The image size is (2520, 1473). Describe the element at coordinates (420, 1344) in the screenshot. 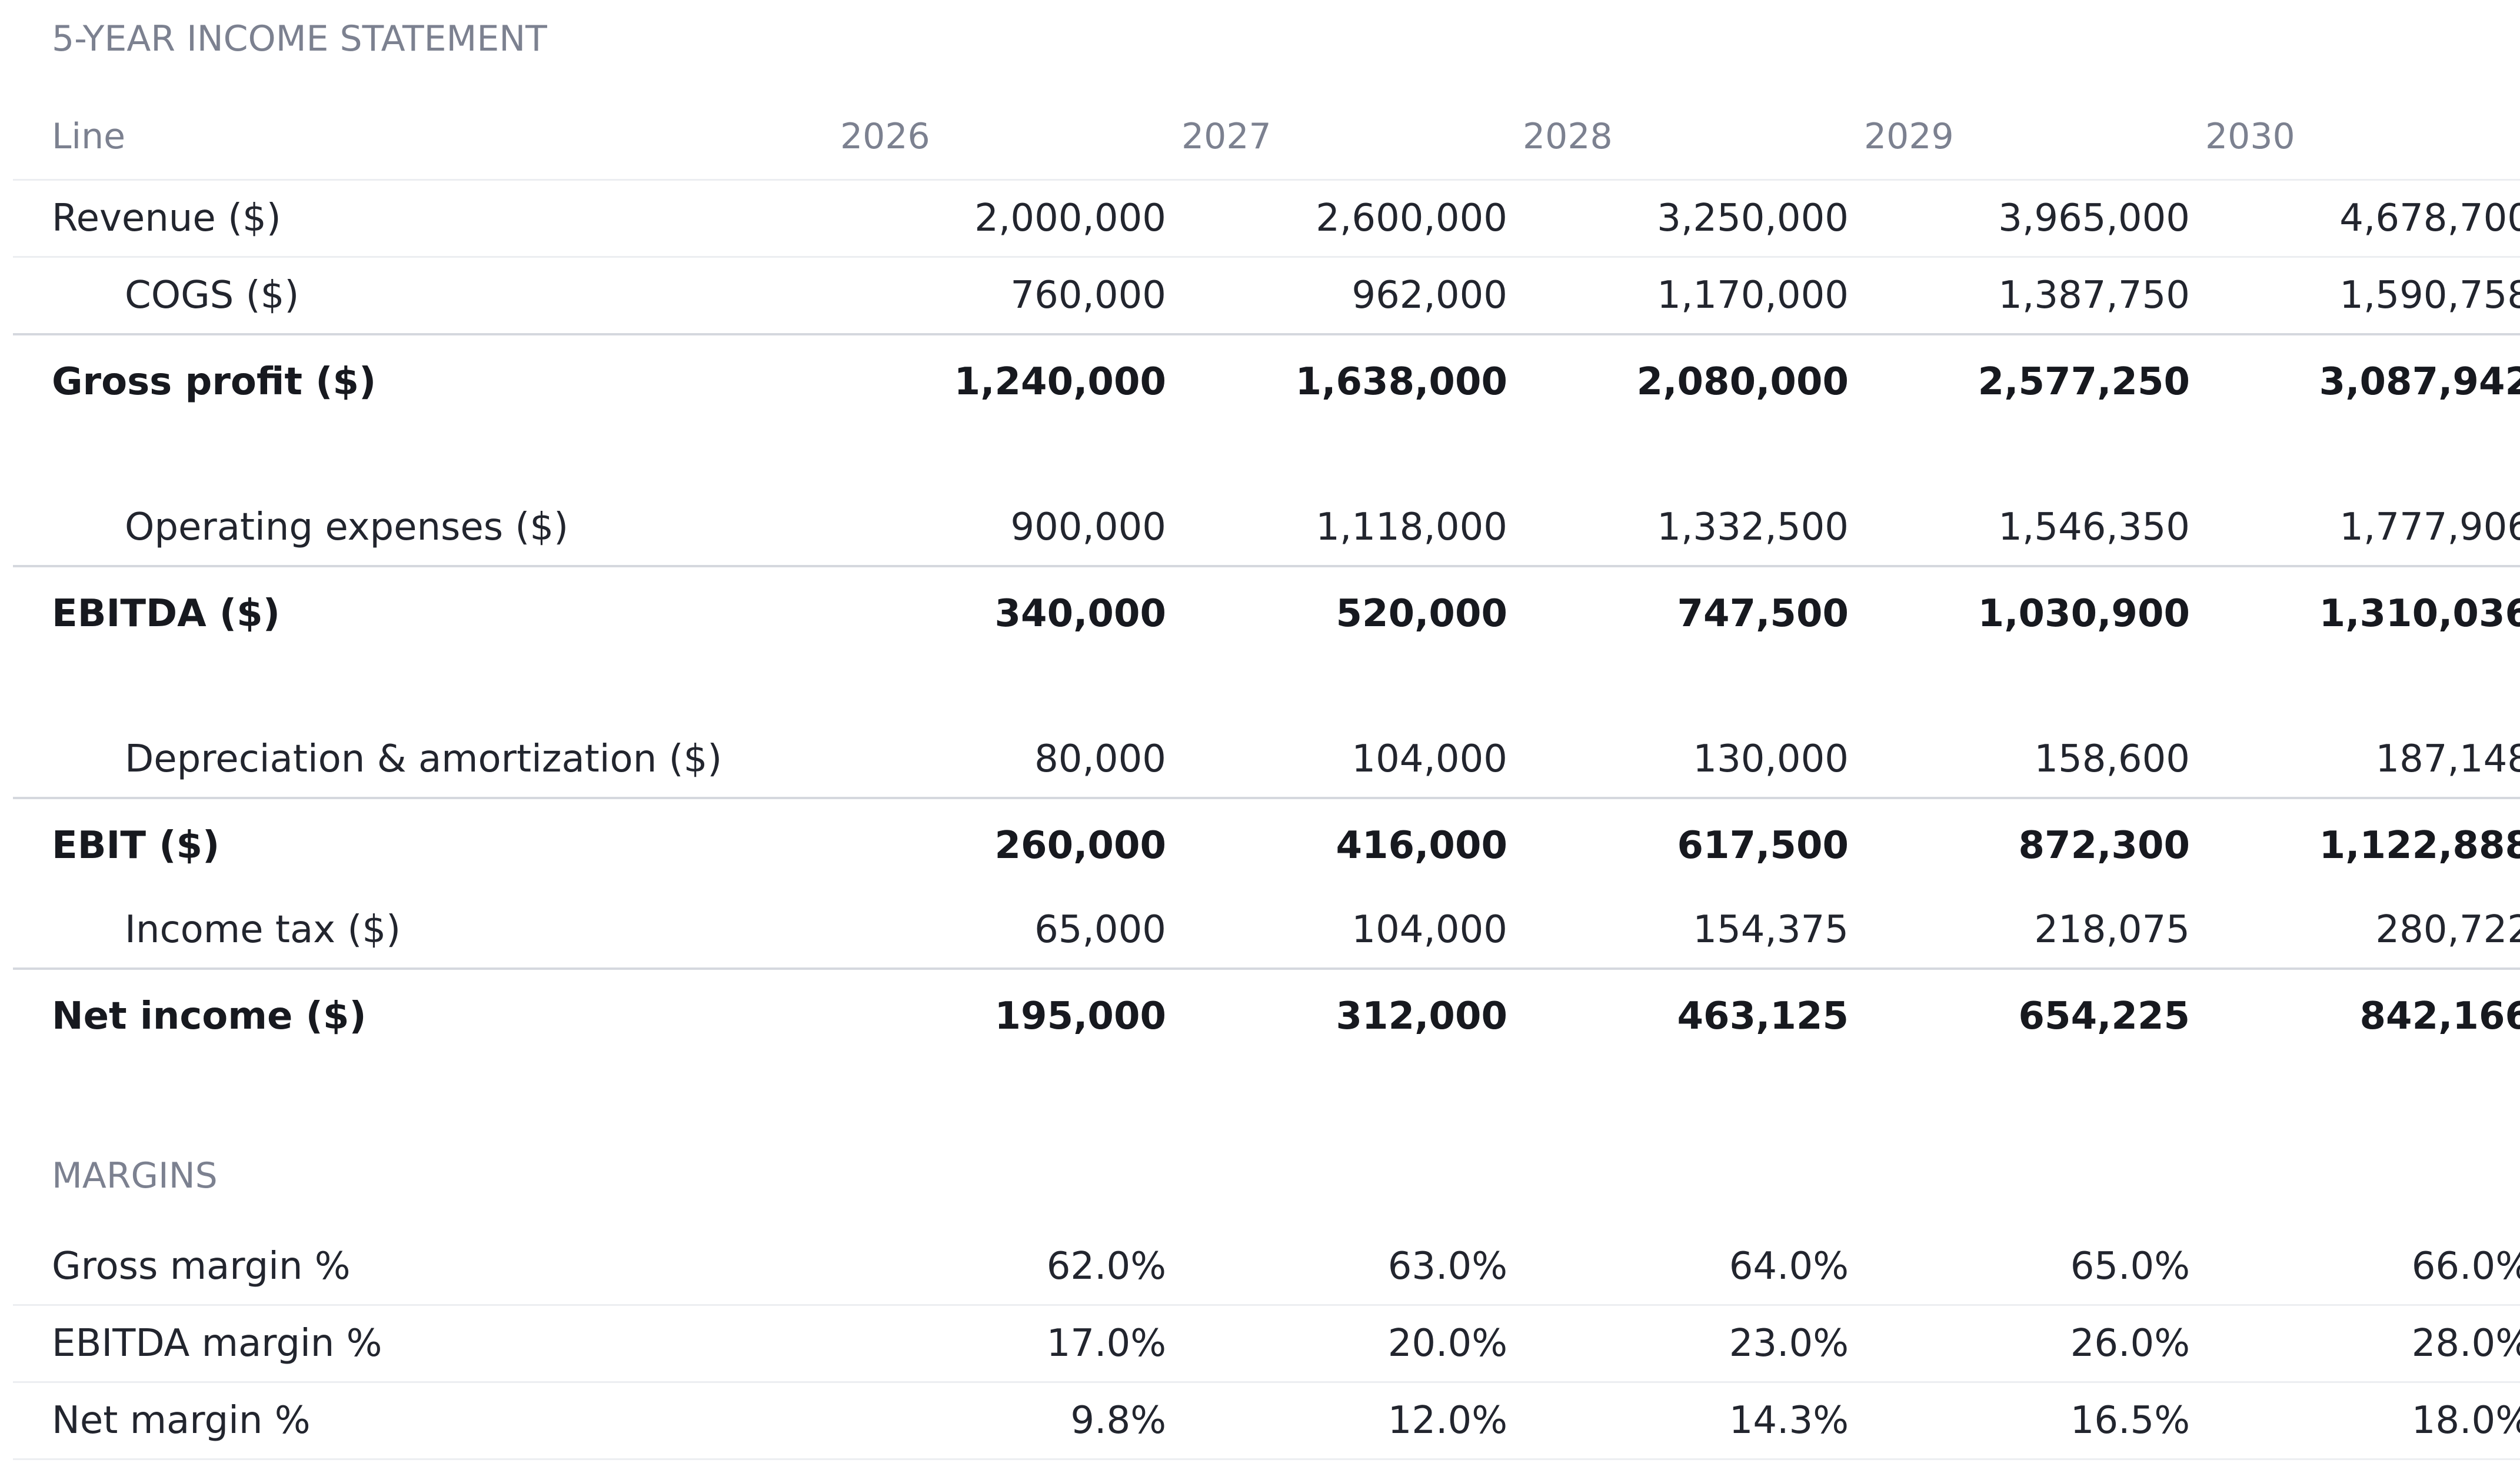

I see `row-label: EBITDA margin %` at that location.